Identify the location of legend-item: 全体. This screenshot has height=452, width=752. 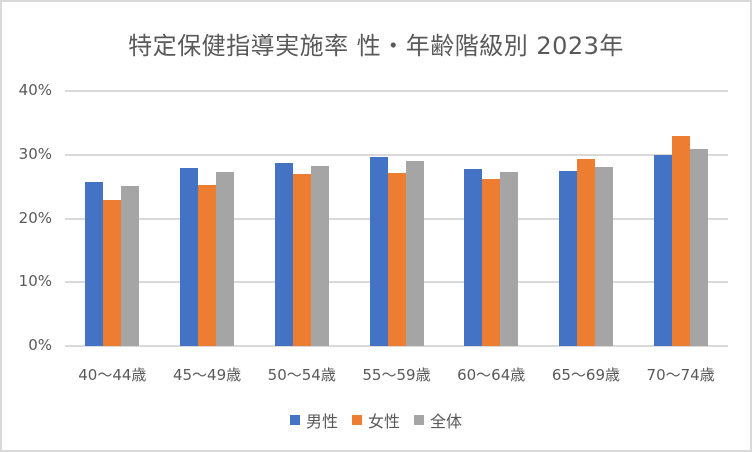
(438, 420).